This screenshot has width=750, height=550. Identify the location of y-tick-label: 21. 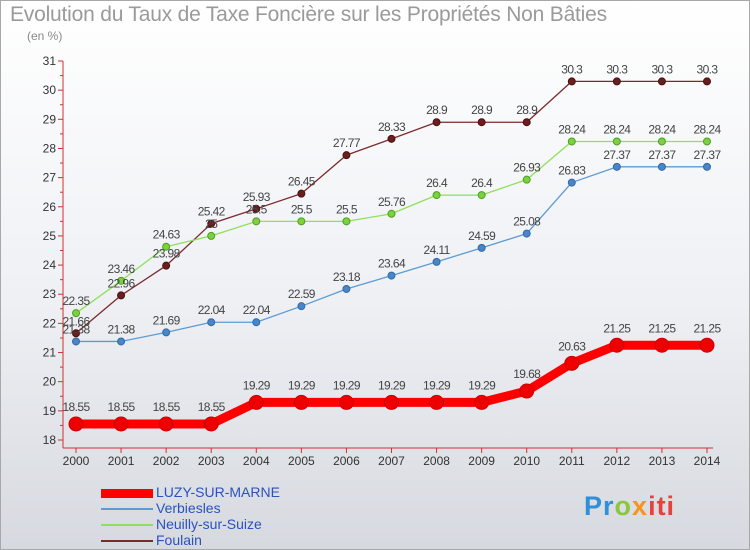
(50, 353).